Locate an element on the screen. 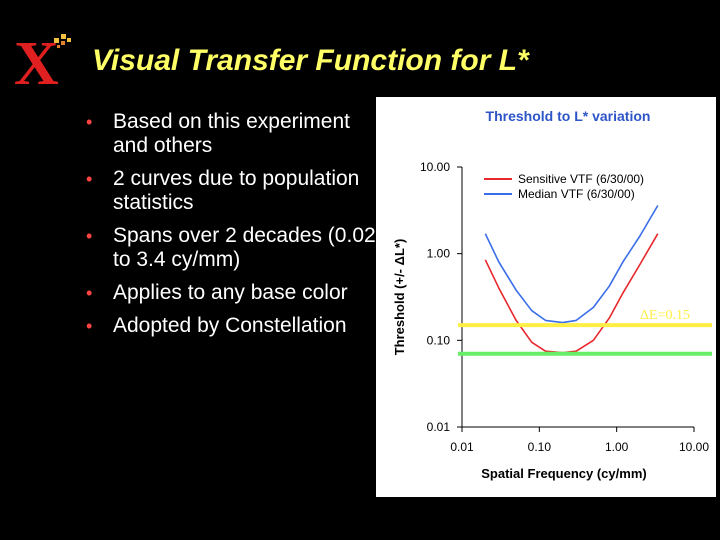 This screenshot has height=540, width=720. bullet-text: Spans over 2 decades (0.02 to 3.4 cy/mm) is located at coordinates (244, 247).